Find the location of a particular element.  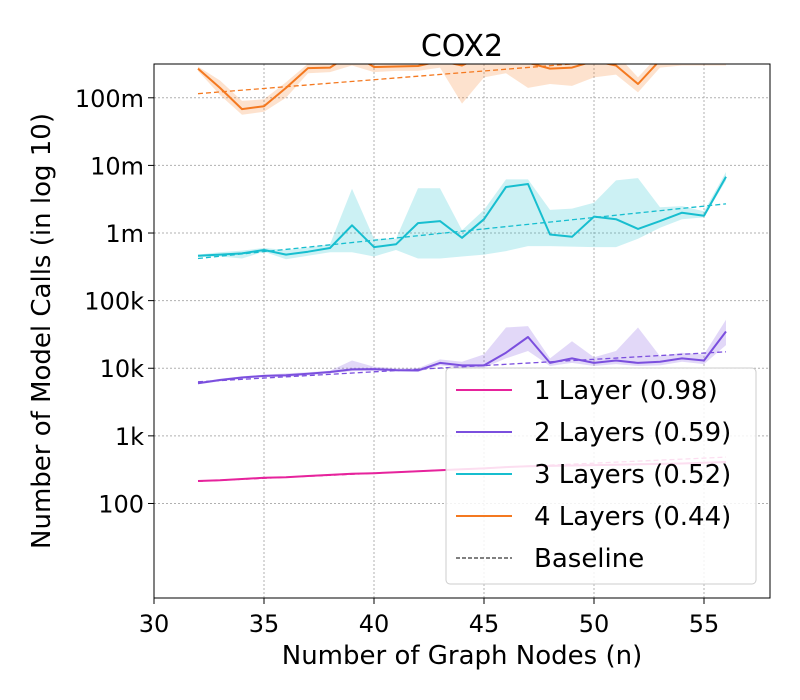

x-tick-label: 50 is located at coordinates (594, 624).